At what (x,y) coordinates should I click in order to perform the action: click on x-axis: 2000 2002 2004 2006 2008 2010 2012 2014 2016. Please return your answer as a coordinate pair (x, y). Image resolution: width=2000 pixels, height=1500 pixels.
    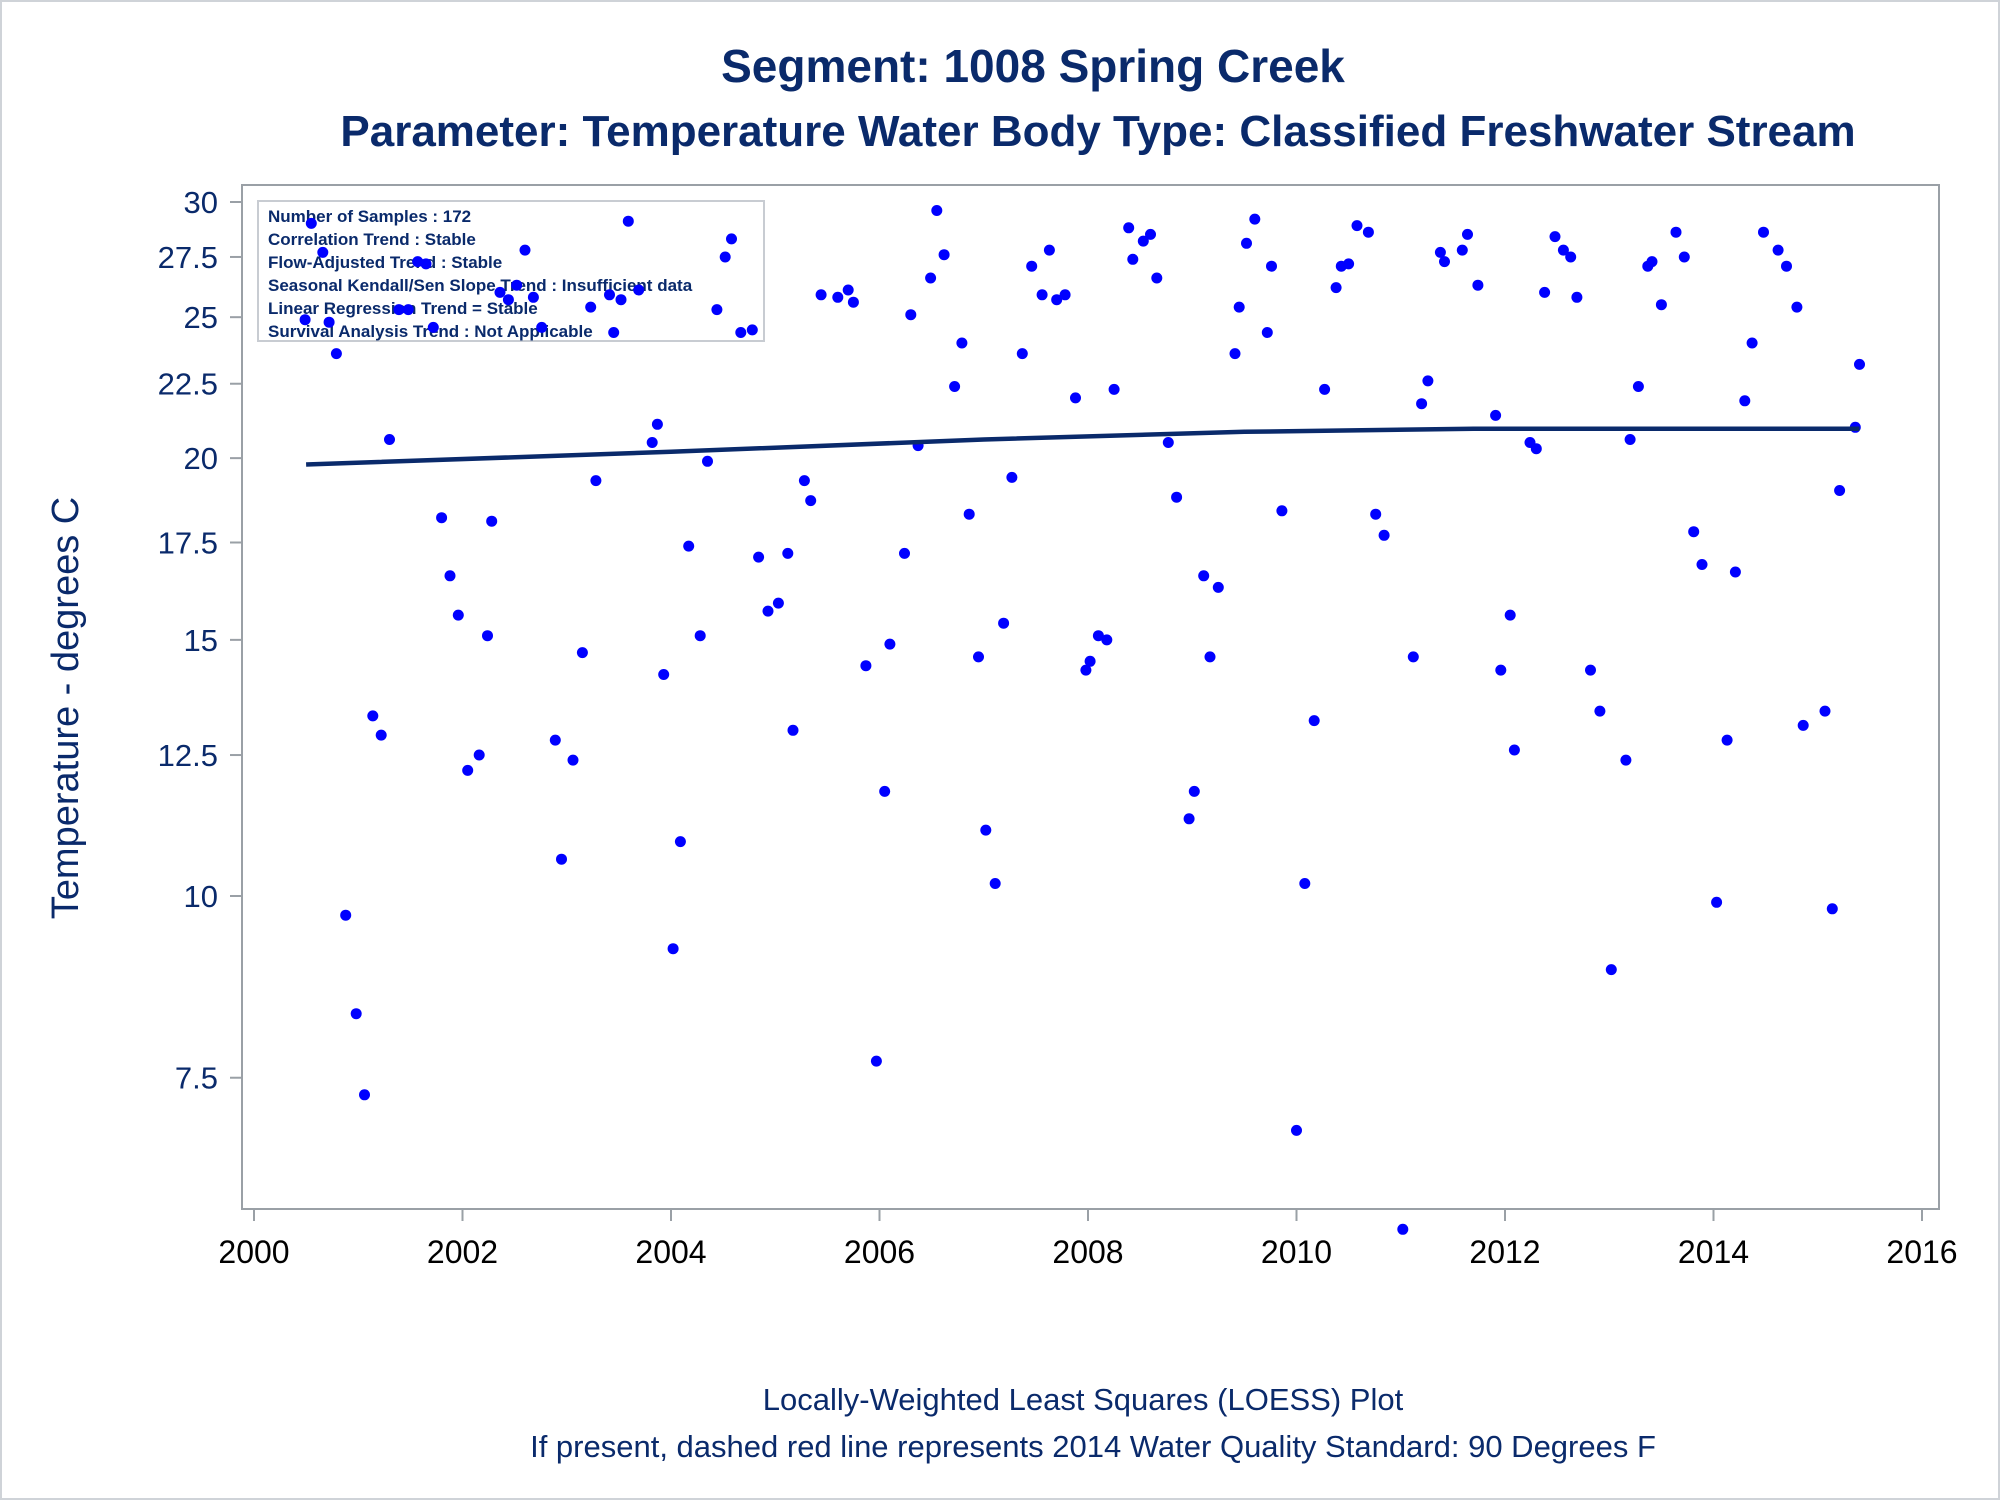
    Looking at the image, I should click on (1088, 1239).